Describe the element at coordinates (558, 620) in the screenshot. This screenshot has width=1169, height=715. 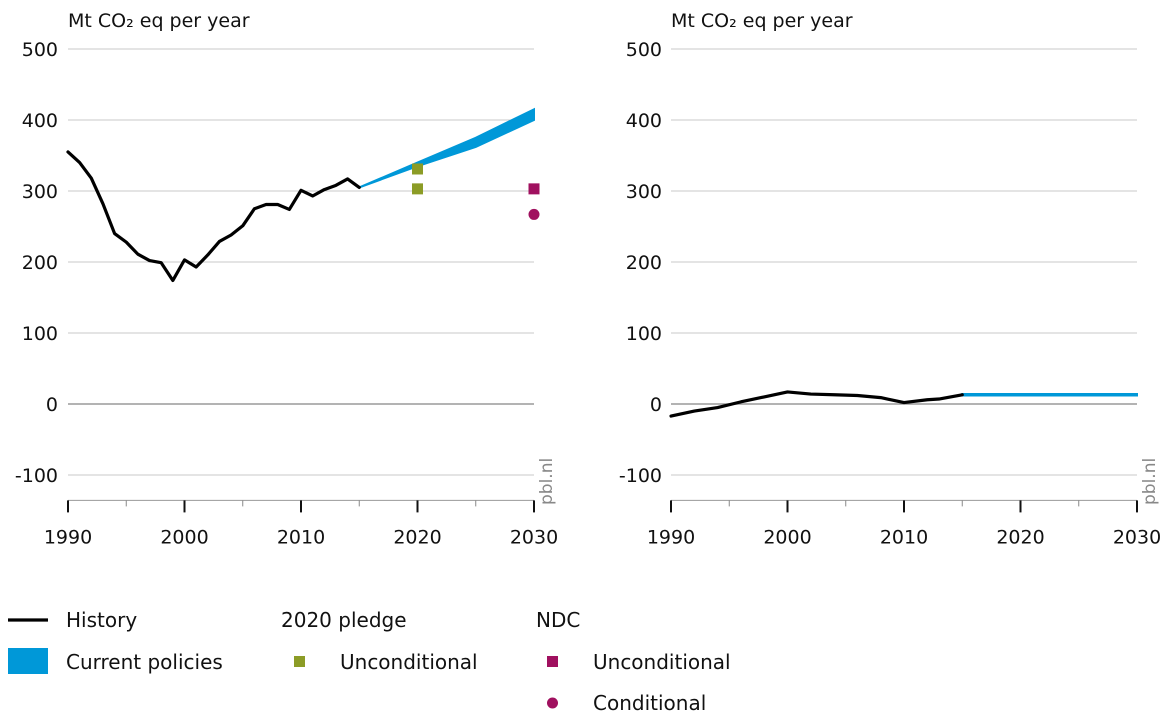
I see `legend-ndc-title: NDC` at that location.